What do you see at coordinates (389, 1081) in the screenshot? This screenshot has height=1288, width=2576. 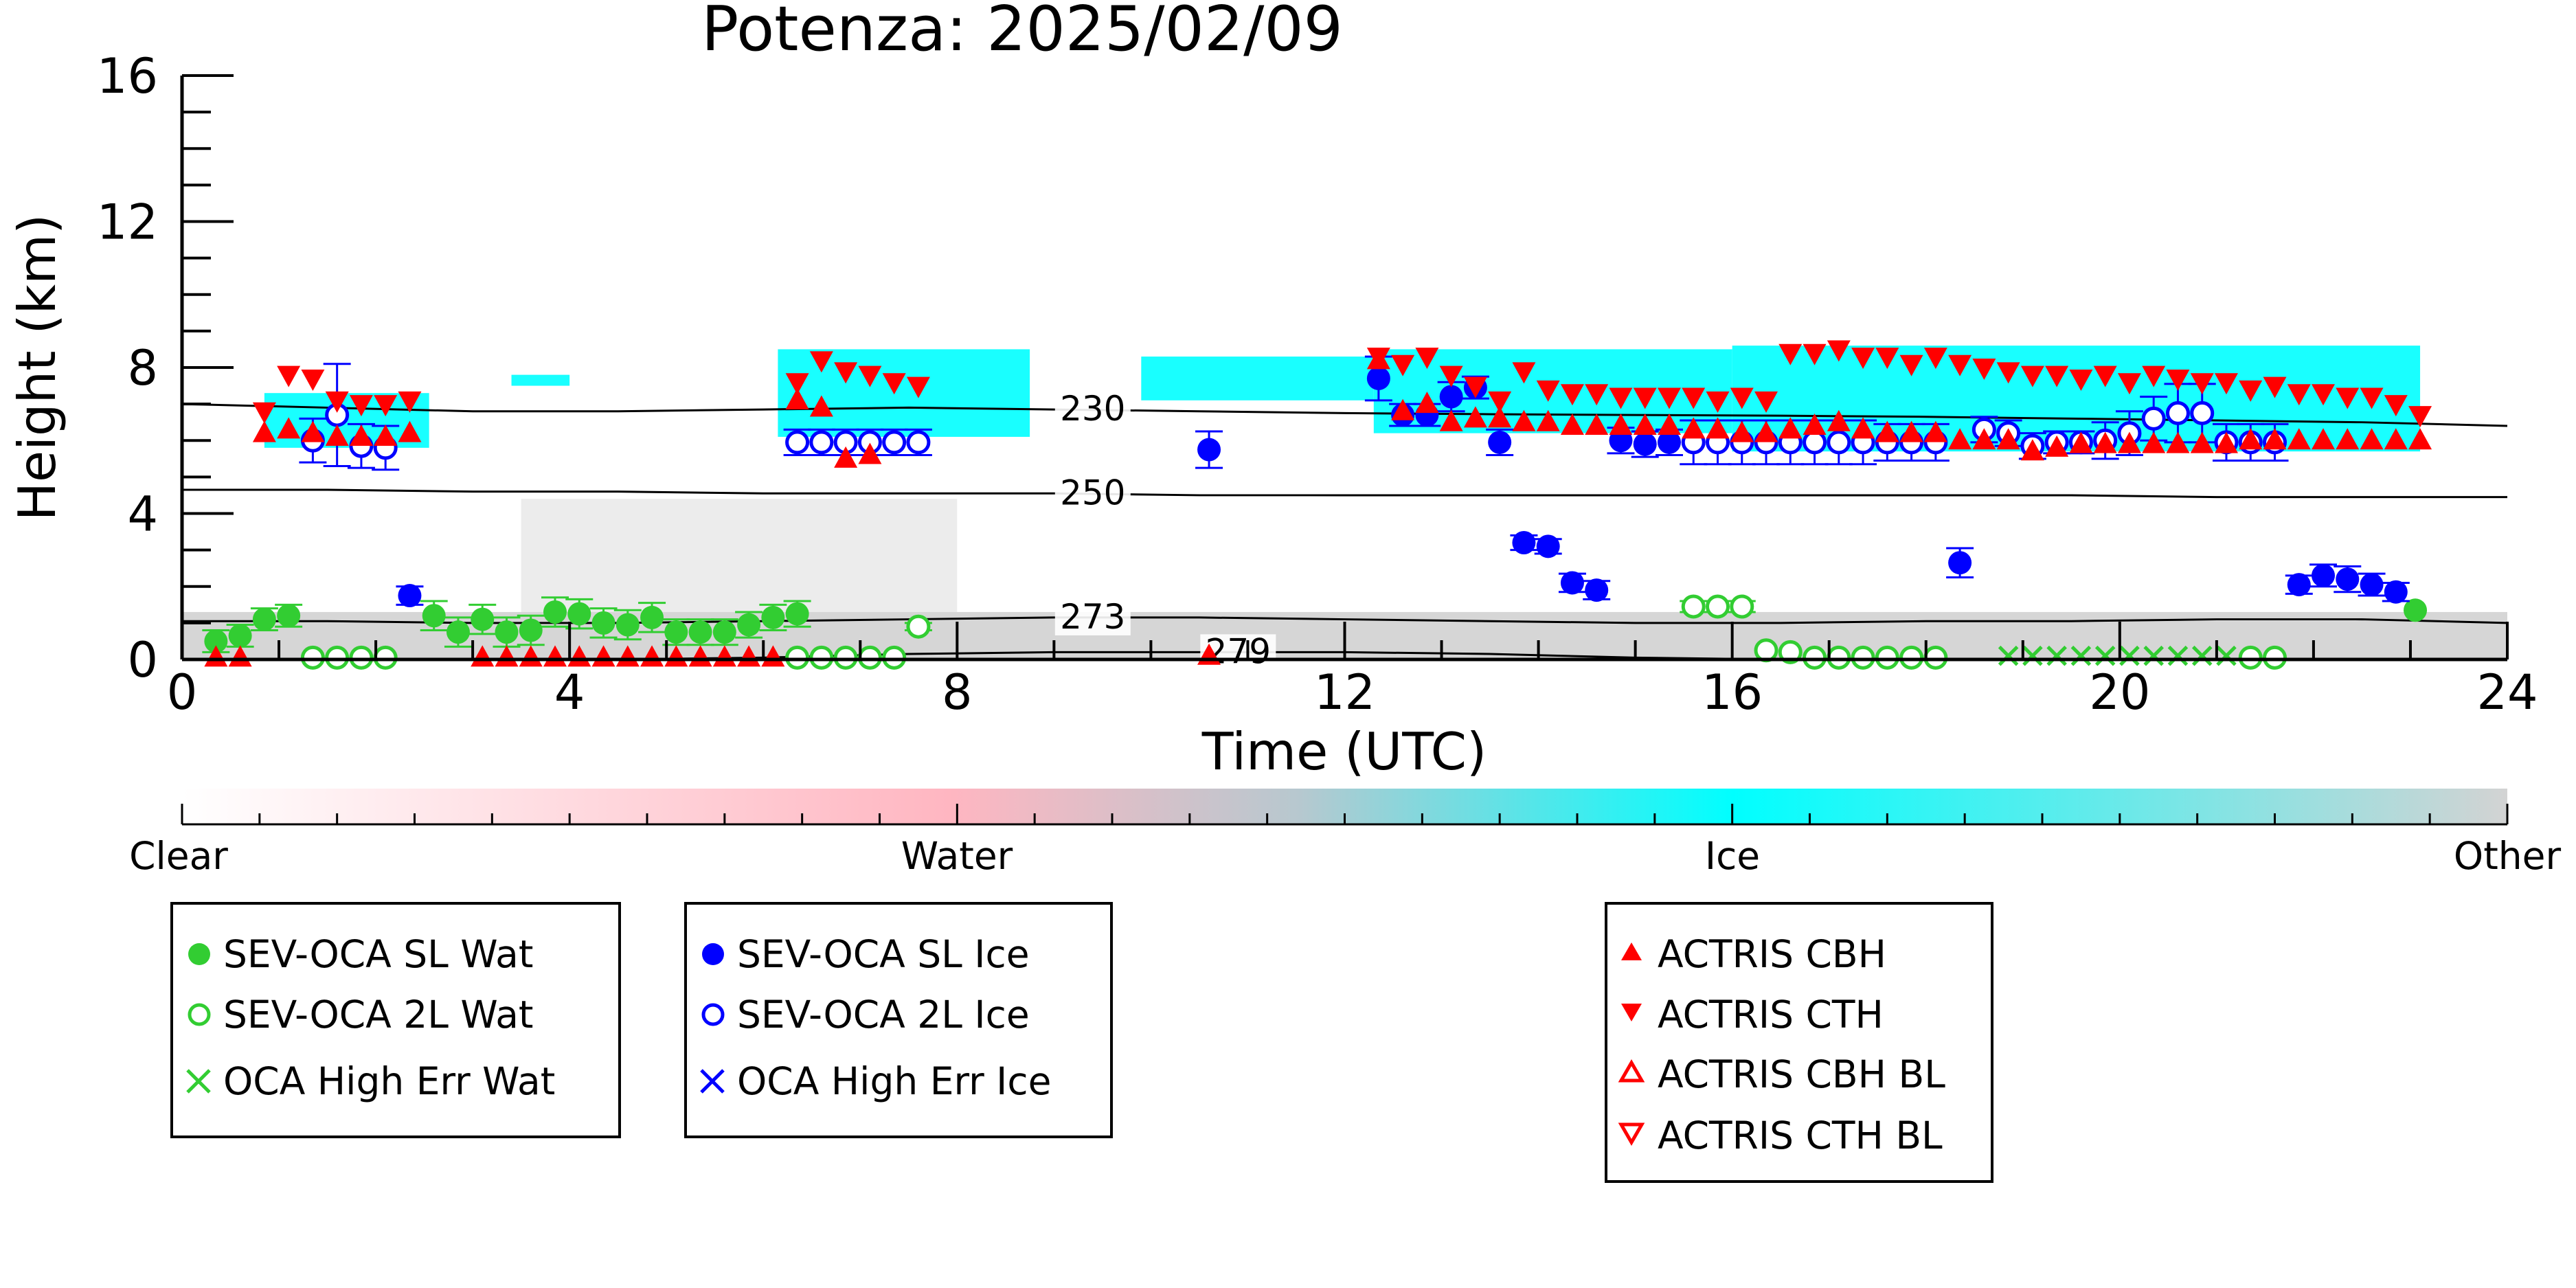 I see `legend-label-err-wat: OCA High Err Wat` at bounding box center [389, 1081].